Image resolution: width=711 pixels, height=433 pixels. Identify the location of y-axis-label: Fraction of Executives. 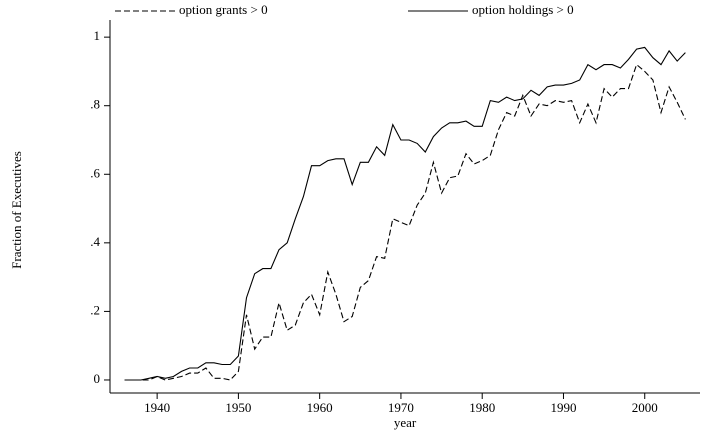
(16, 210).